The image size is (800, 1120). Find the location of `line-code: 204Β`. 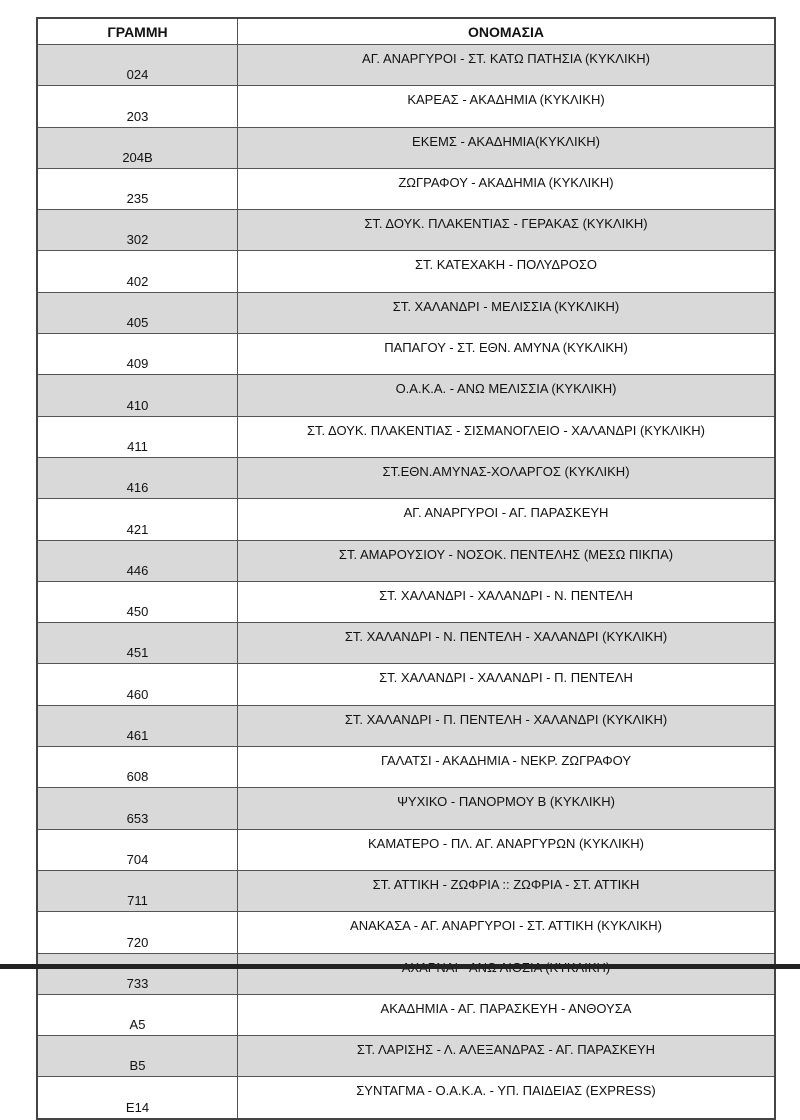

line-code: 204Β is located at coordinates (137, 147).